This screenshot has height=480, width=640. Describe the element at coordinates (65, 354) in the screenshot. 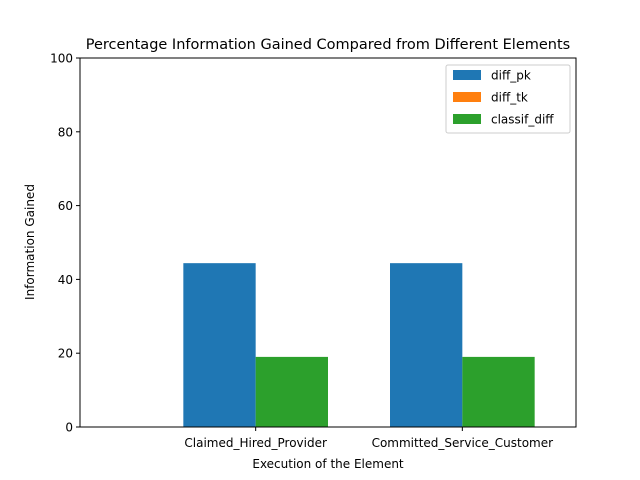

I see `y-tick-label: 20` at that location.